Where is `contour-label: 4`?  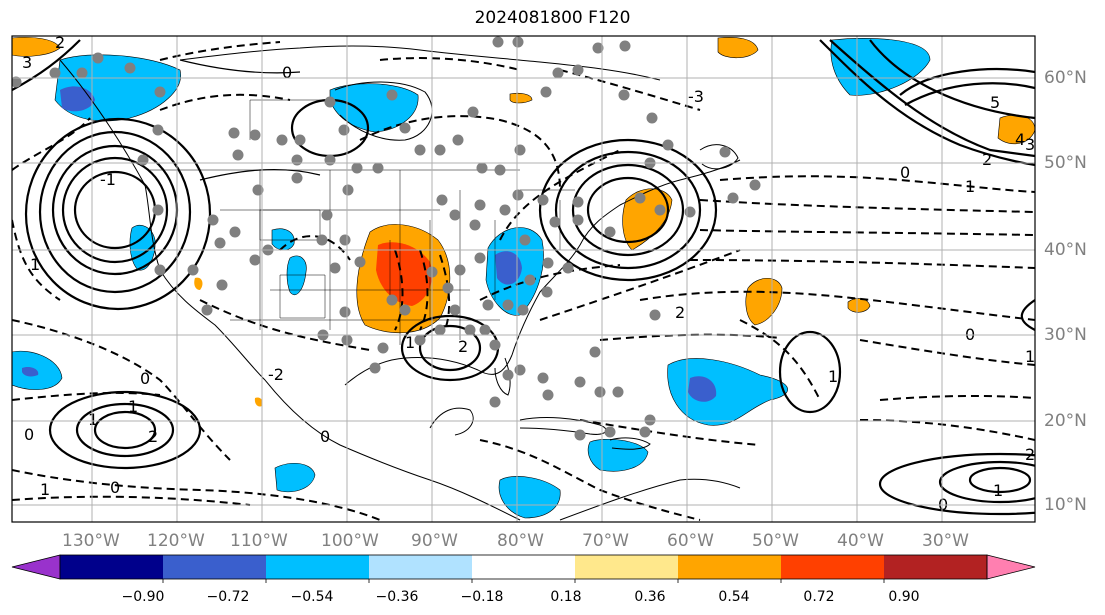 contour-label: 4 is located at coordinates (1020, 139).